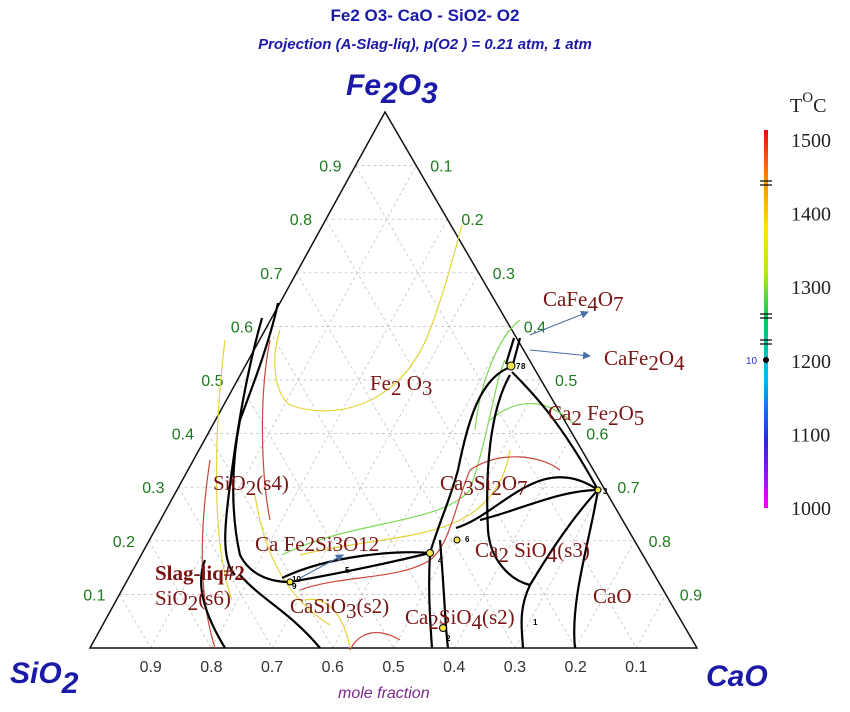 The image size is (850, 712). I want to click on arrow-cafe2o4, so click(560, 354).